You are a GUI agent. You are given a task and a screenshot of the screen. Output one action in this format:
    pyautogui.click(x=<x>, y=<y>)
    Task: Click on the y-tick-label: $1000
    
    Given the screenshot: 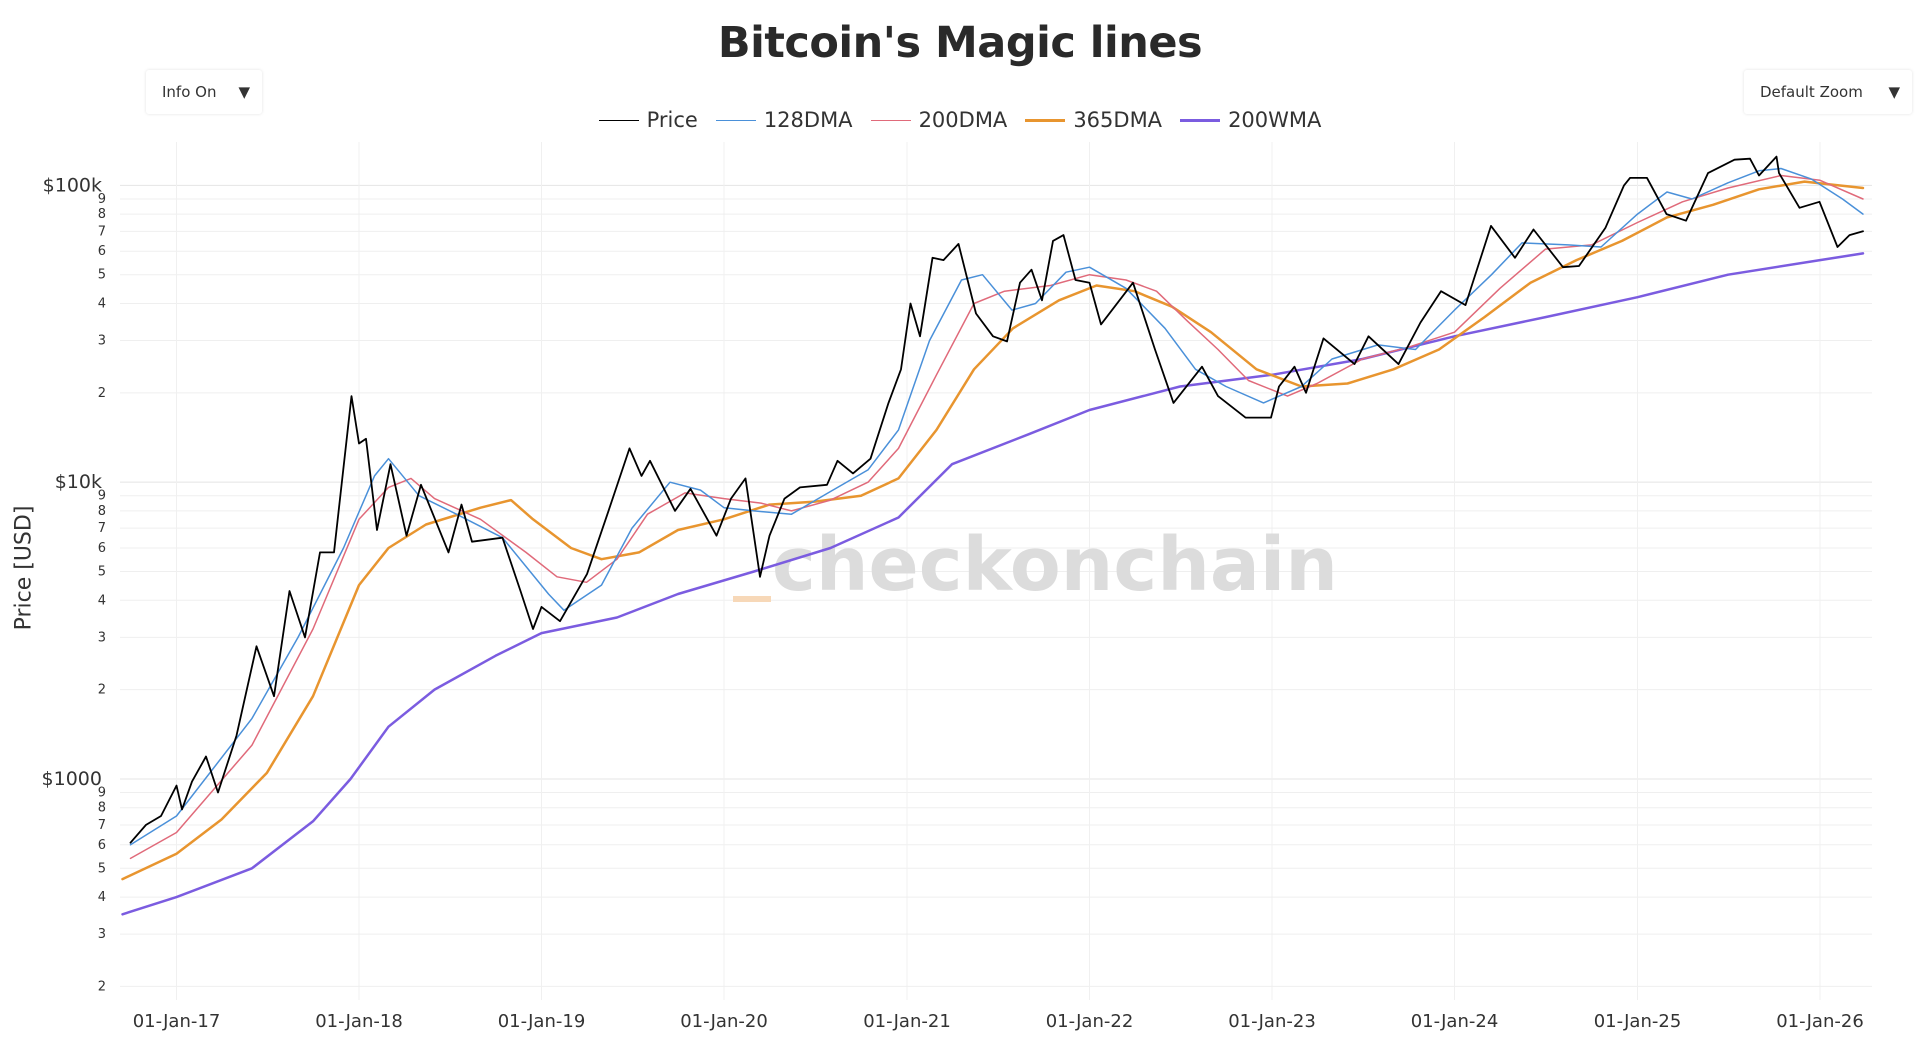 What is the action you would take?
    pyautogui.click(x=72, y=779)
    